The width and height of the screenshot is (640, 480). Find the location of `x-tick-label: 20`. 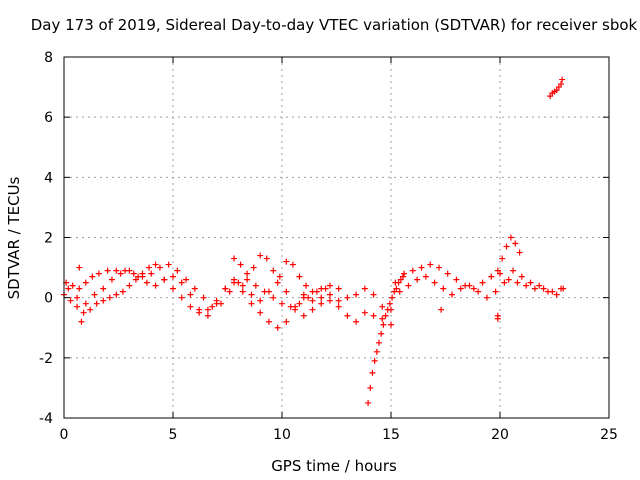

x-tick-label: 20 is located at coordinates (500, 435).